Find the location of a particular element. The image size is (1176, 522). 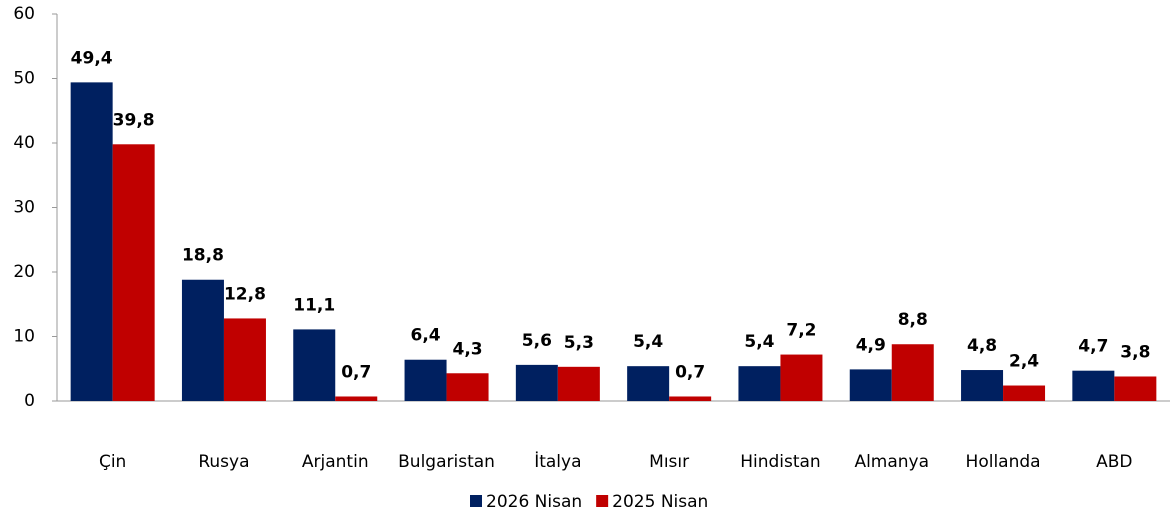

value-label: 4,3 is located at coordinates (467, 349).